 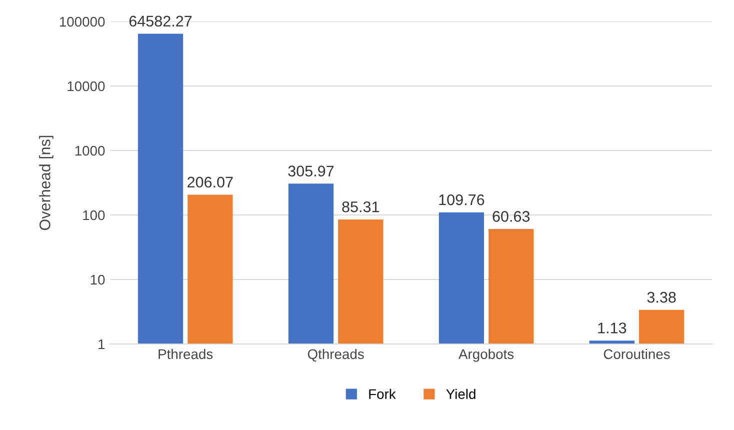 What do you see at coordinates (101, 344) in the screenshot?
I see `y-tick-label: 1` at bounding box center [101, 344].